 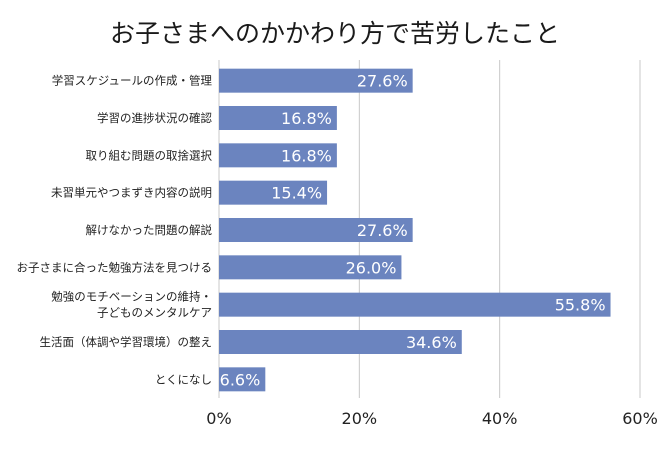 What do you see at coordinates (115, 267) in the screenshot?
I see `category-label: お子さまに合った勉強方法を見つける` at bounding box center [115, 267].